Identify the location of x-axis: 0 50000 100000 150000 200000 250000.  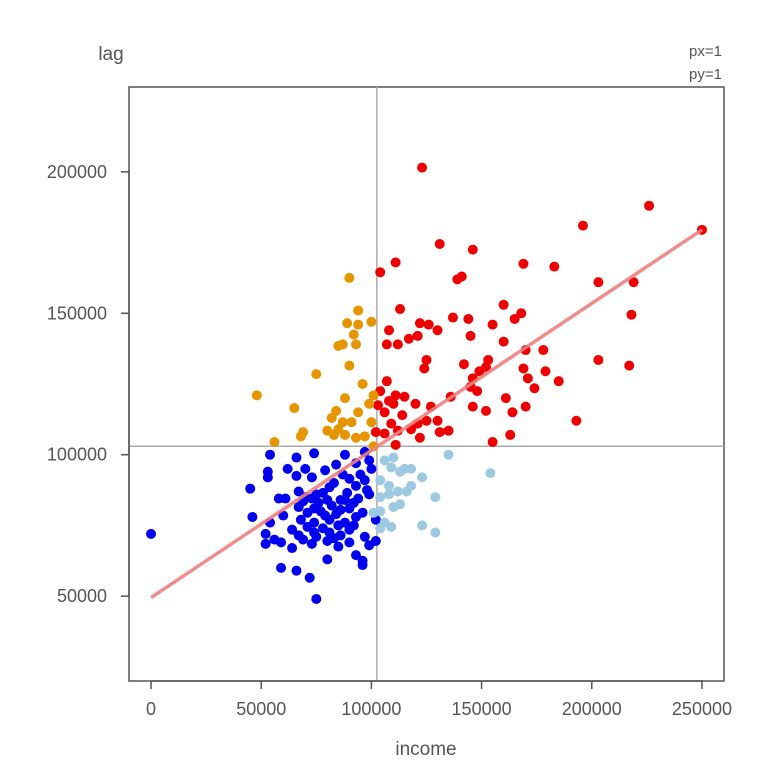
(439, 699).